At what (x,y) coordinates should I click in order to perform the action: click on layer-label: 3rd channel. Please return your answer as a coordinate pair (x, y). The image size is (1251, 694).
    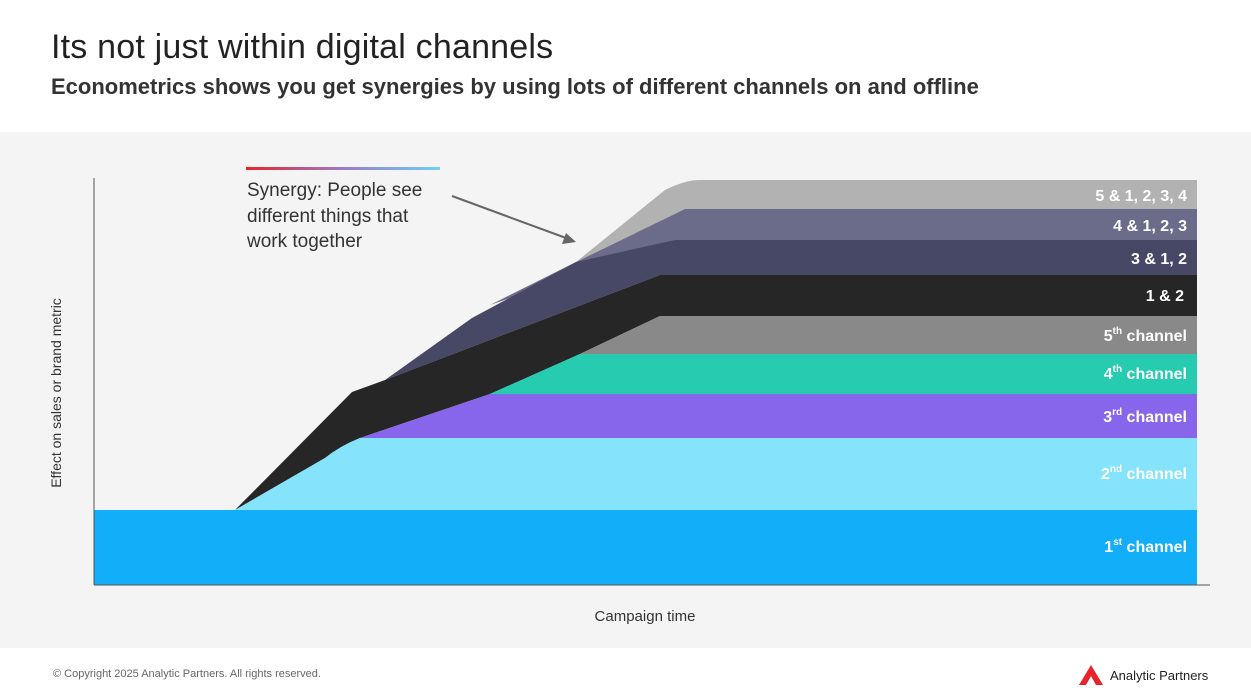
    Looking at the image, I should click on (1145, 416).